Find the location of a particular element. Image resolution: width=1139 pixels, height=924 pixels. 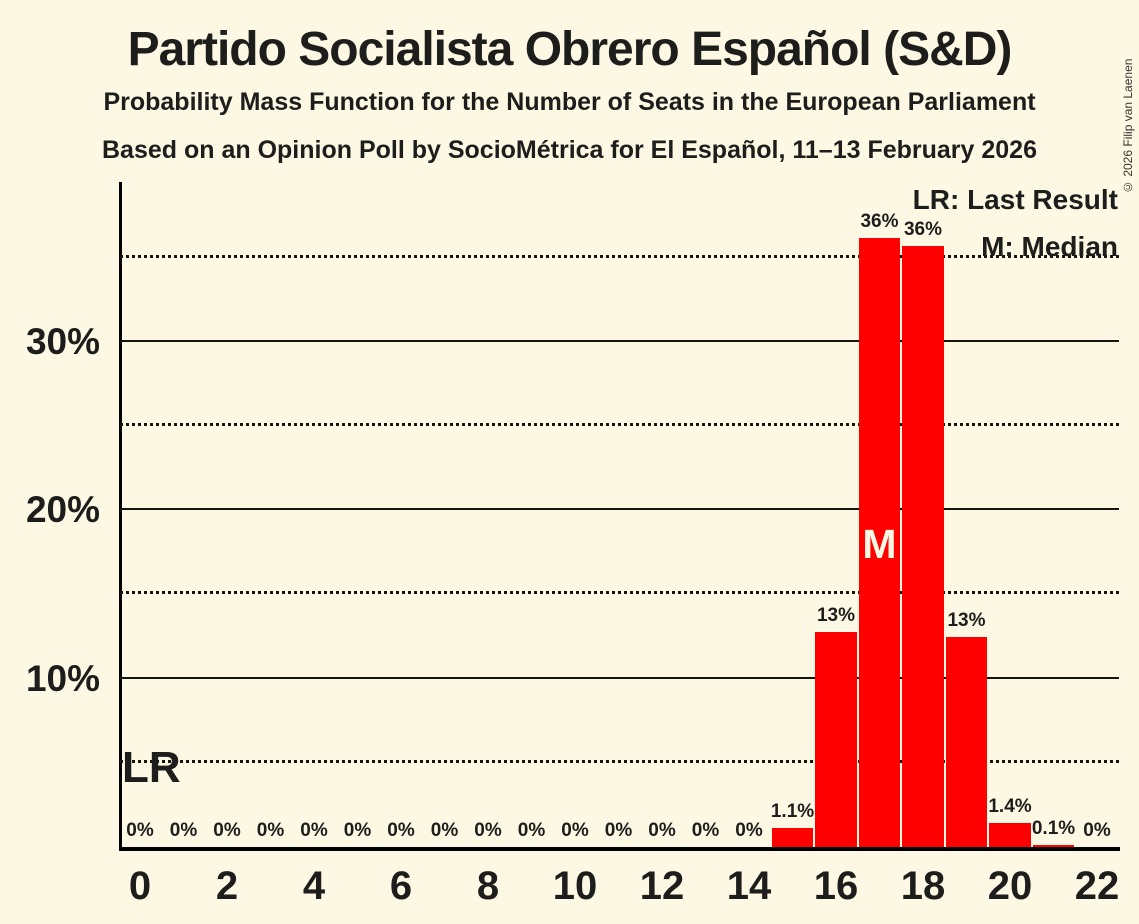

legend-last-result: LR: Last Result is located at coordinates (1015, 199).